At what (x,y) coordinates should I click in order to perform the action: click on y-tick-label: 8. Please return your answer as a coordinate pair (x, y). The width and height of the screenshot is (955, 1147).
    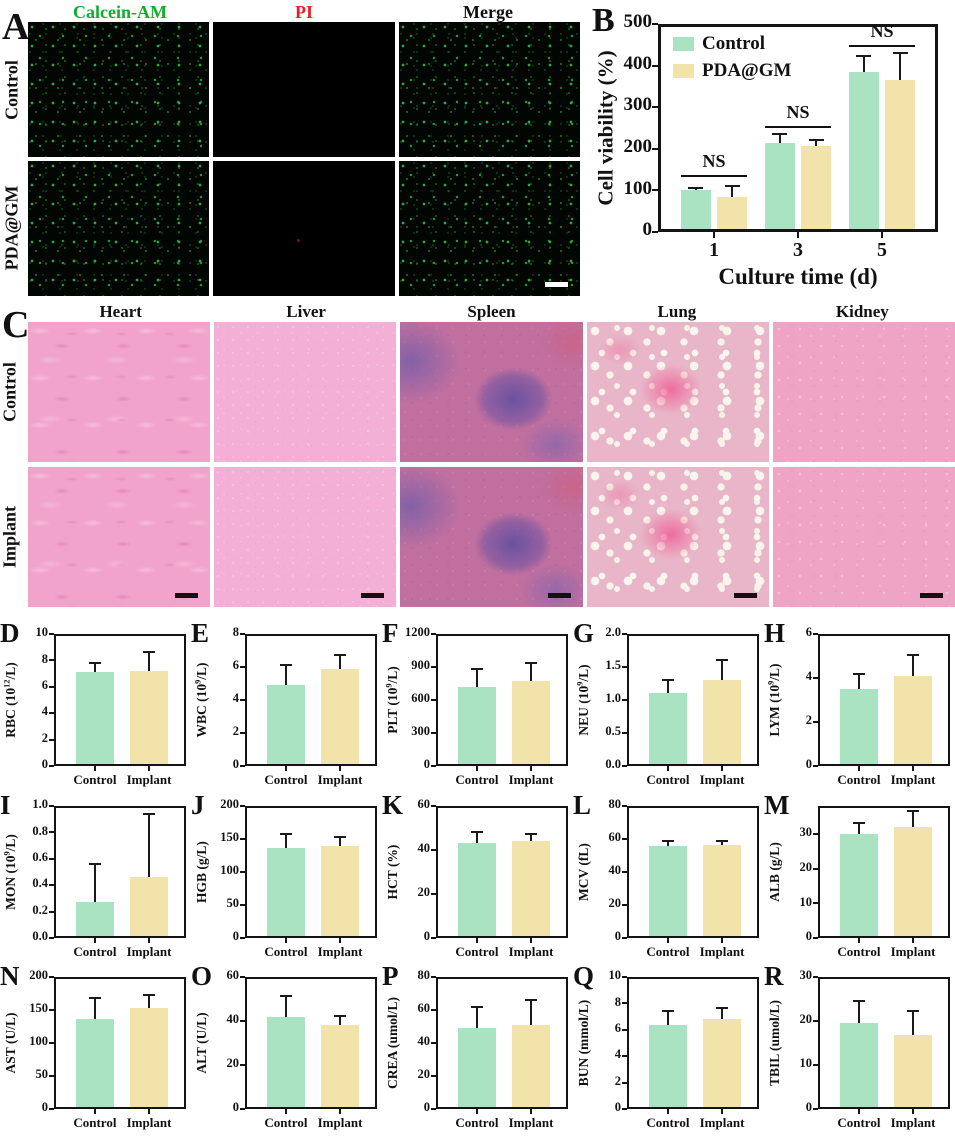
    Looking at the image, I should click on (44, 658).